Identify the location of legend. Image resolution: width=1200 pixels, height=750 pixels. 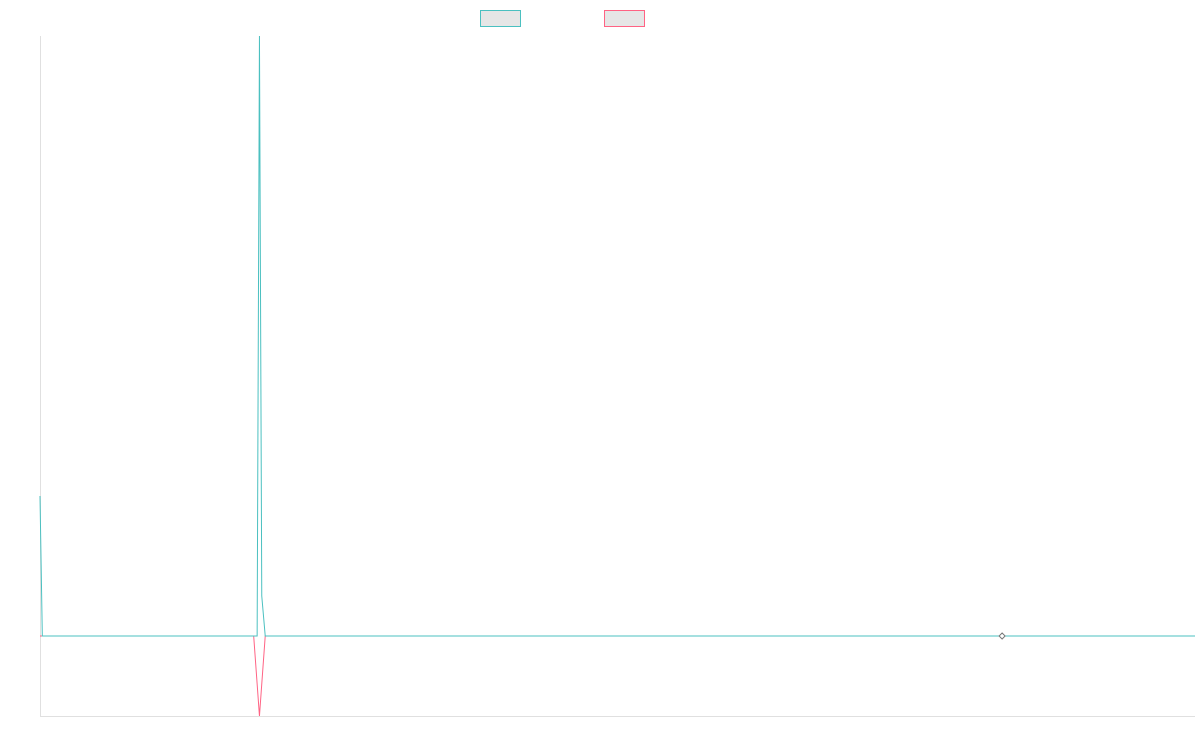
(562, 18).